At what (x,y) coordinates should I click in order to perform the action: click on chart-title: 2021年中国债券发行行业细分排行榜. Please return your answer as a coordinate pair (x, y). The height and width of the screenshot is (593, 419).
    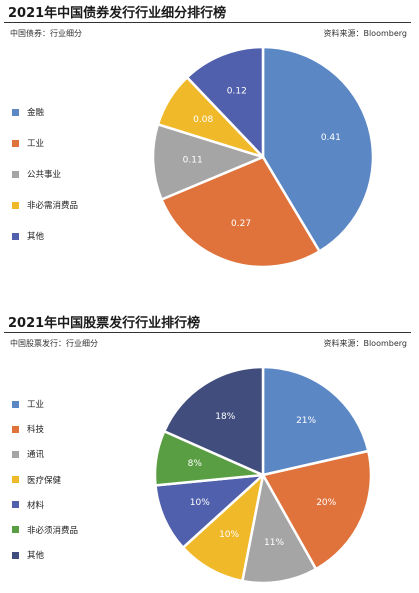
    Looking at the image, I should click on (117, 13).